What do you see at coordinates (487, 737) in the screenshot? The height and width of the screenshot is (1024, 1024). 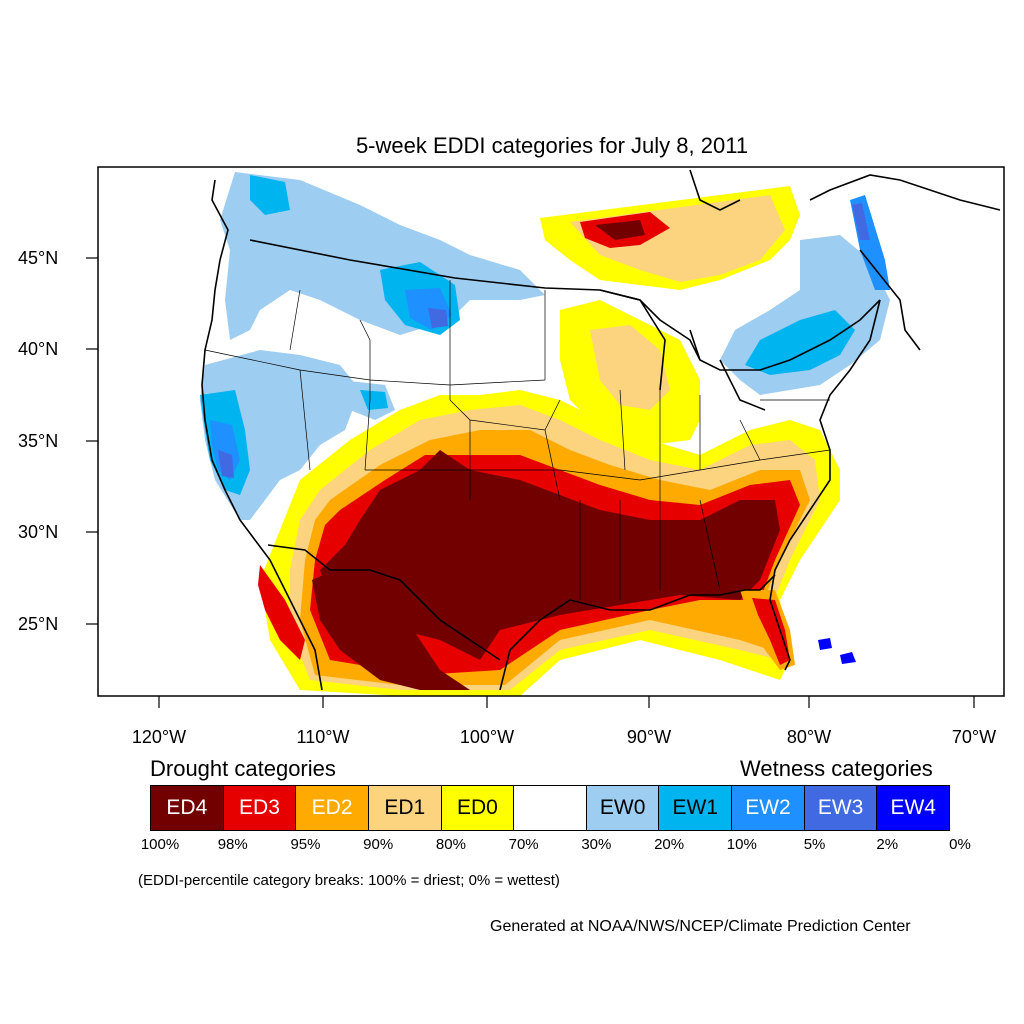 I see `lon-label-100: 100°W` at bounding box center [487, 737].